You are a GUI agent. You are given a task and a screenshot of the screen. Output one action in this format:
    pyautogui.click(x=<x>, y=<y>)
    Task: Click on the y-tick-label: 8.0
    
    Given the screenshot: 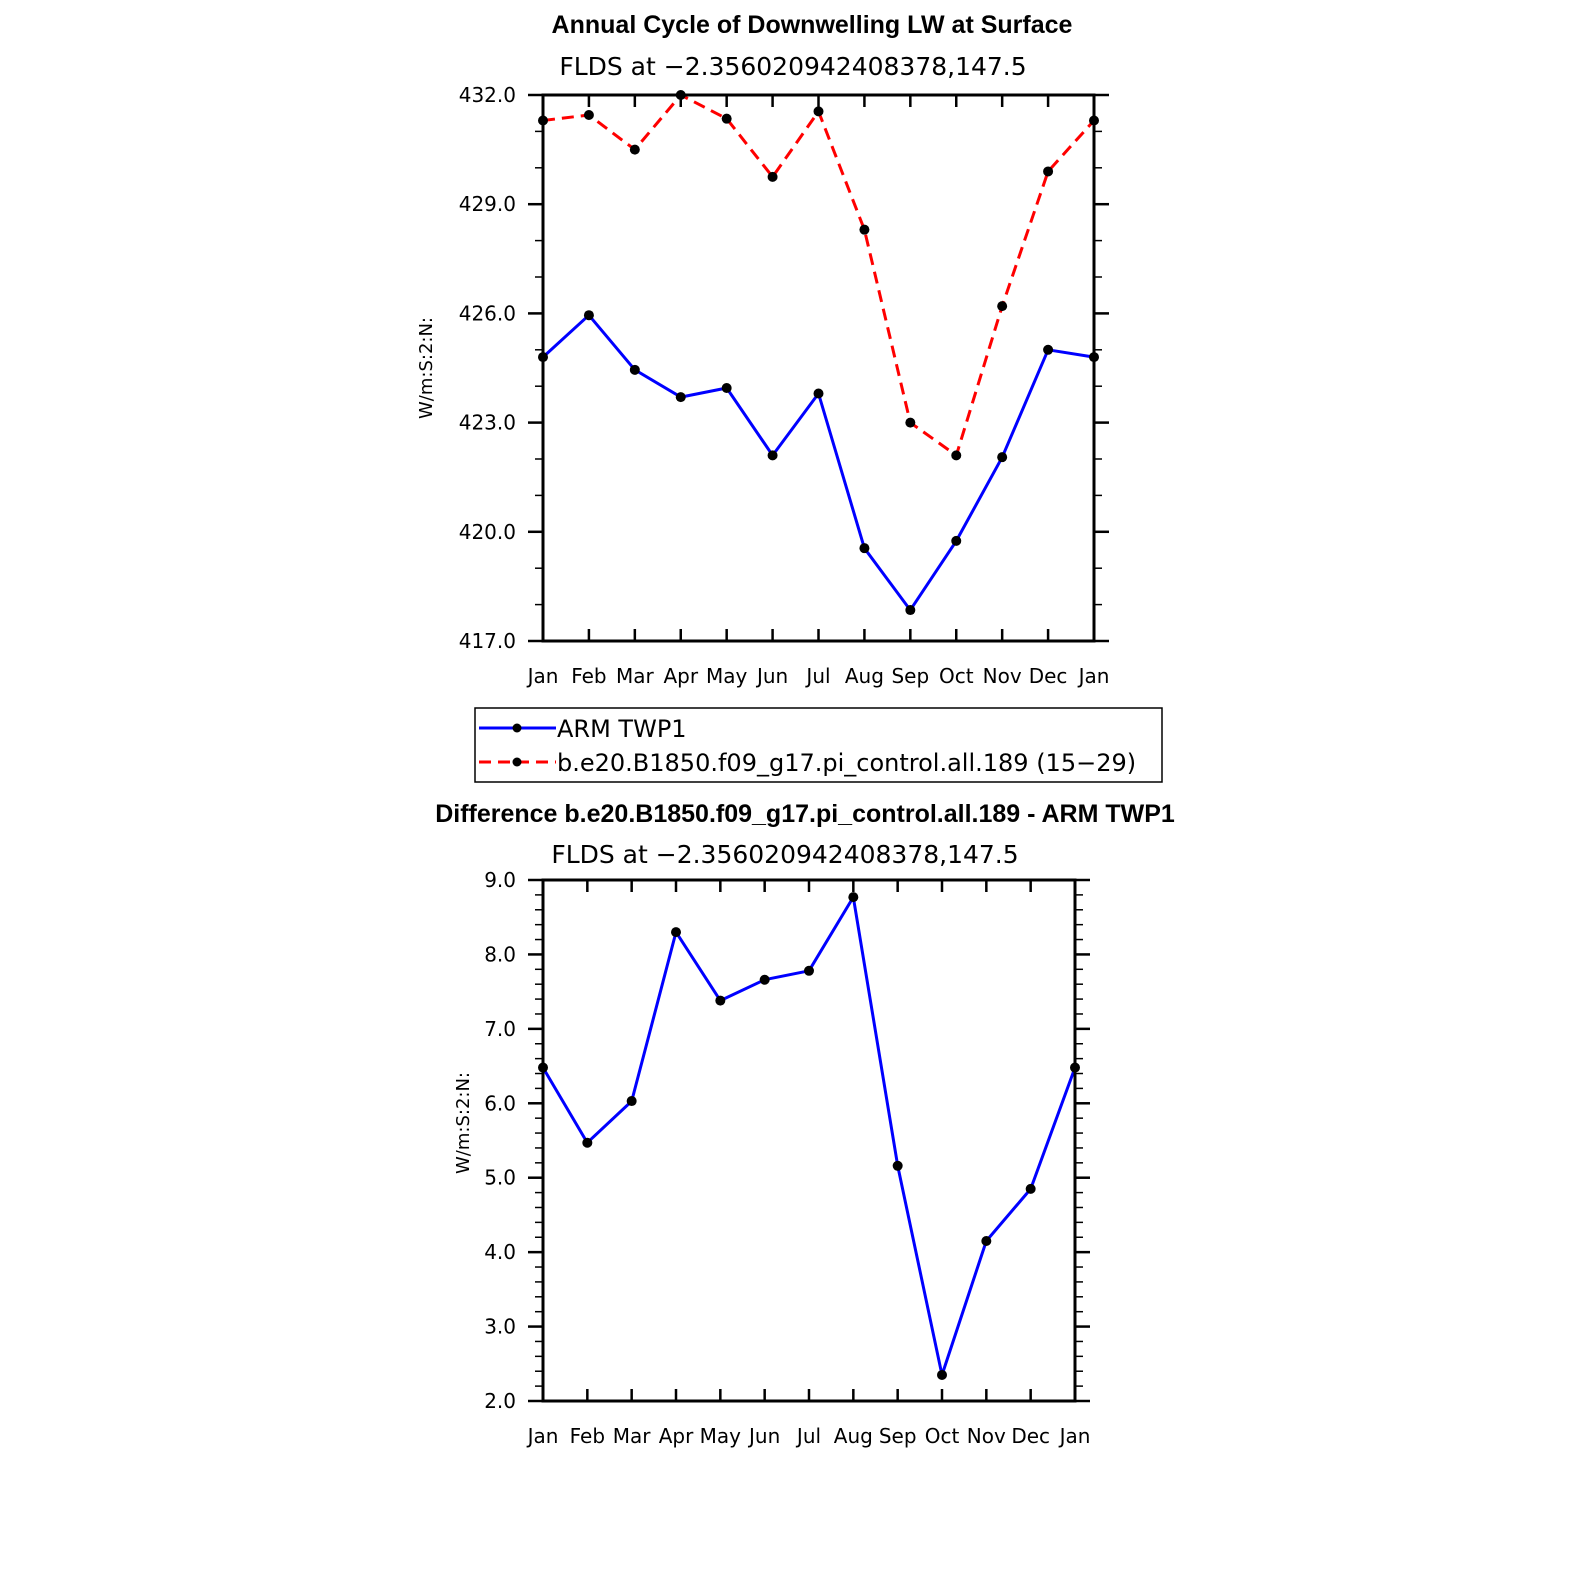 What is the action you would take?
    pyautogui.click(x=500, y=954)
    